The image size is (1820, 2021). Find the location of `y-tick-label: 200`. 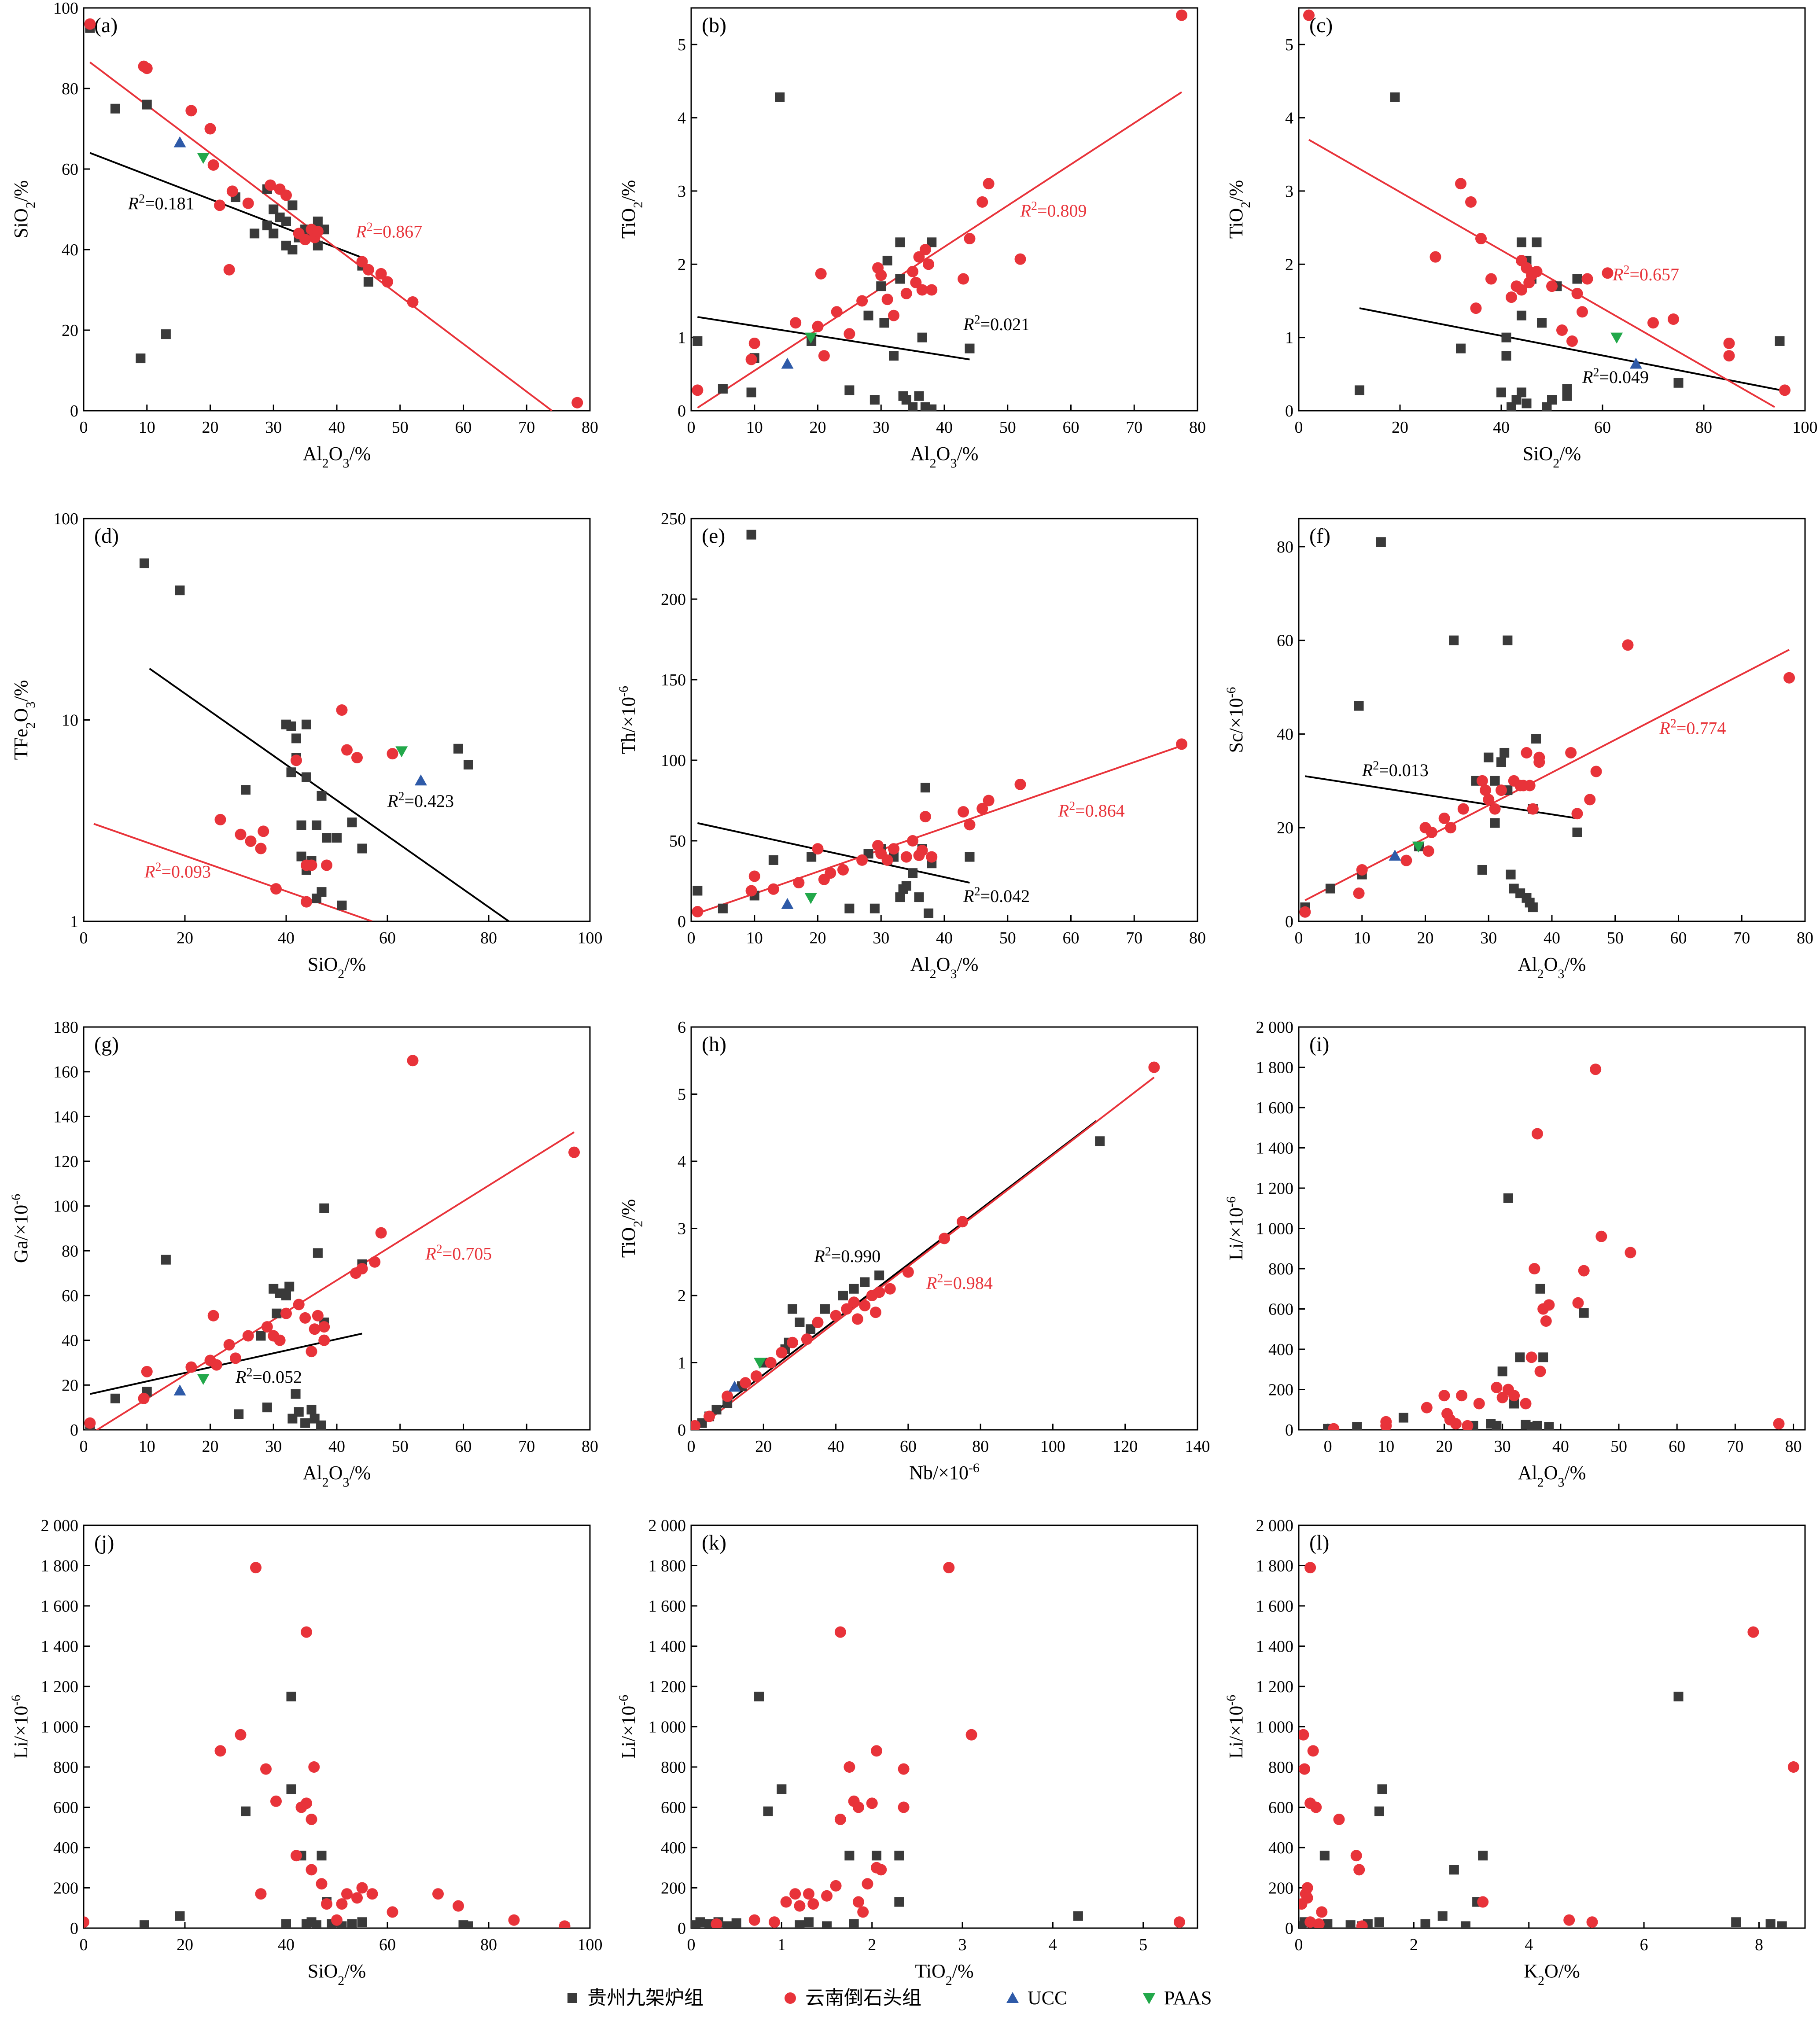

y-tick-label: 200 is located at coordinates (673, 600).